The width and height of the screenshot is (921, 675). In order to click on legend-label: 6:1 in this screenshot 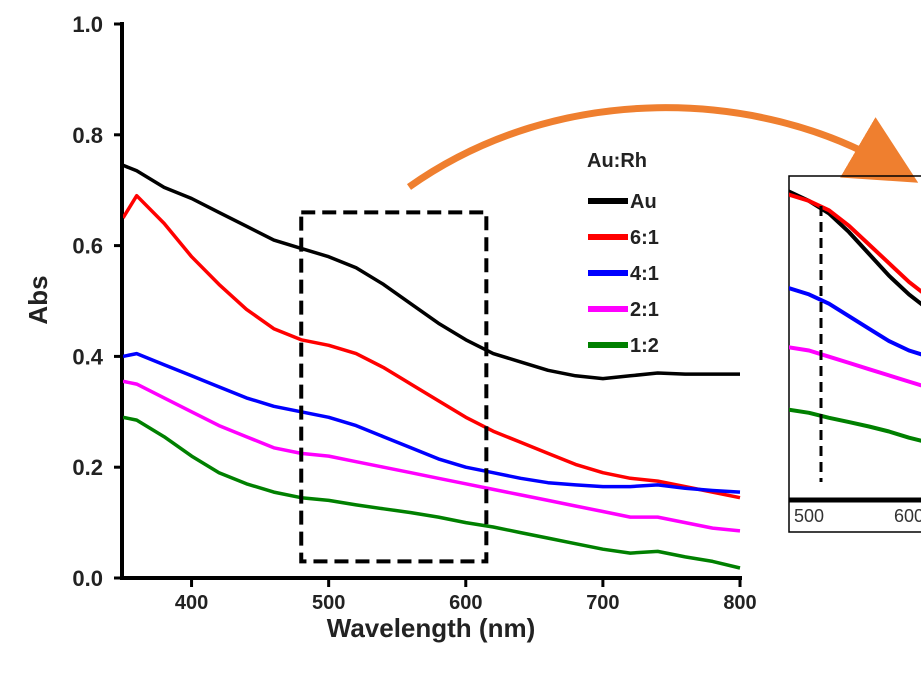, I will do `click(644, 238)`.